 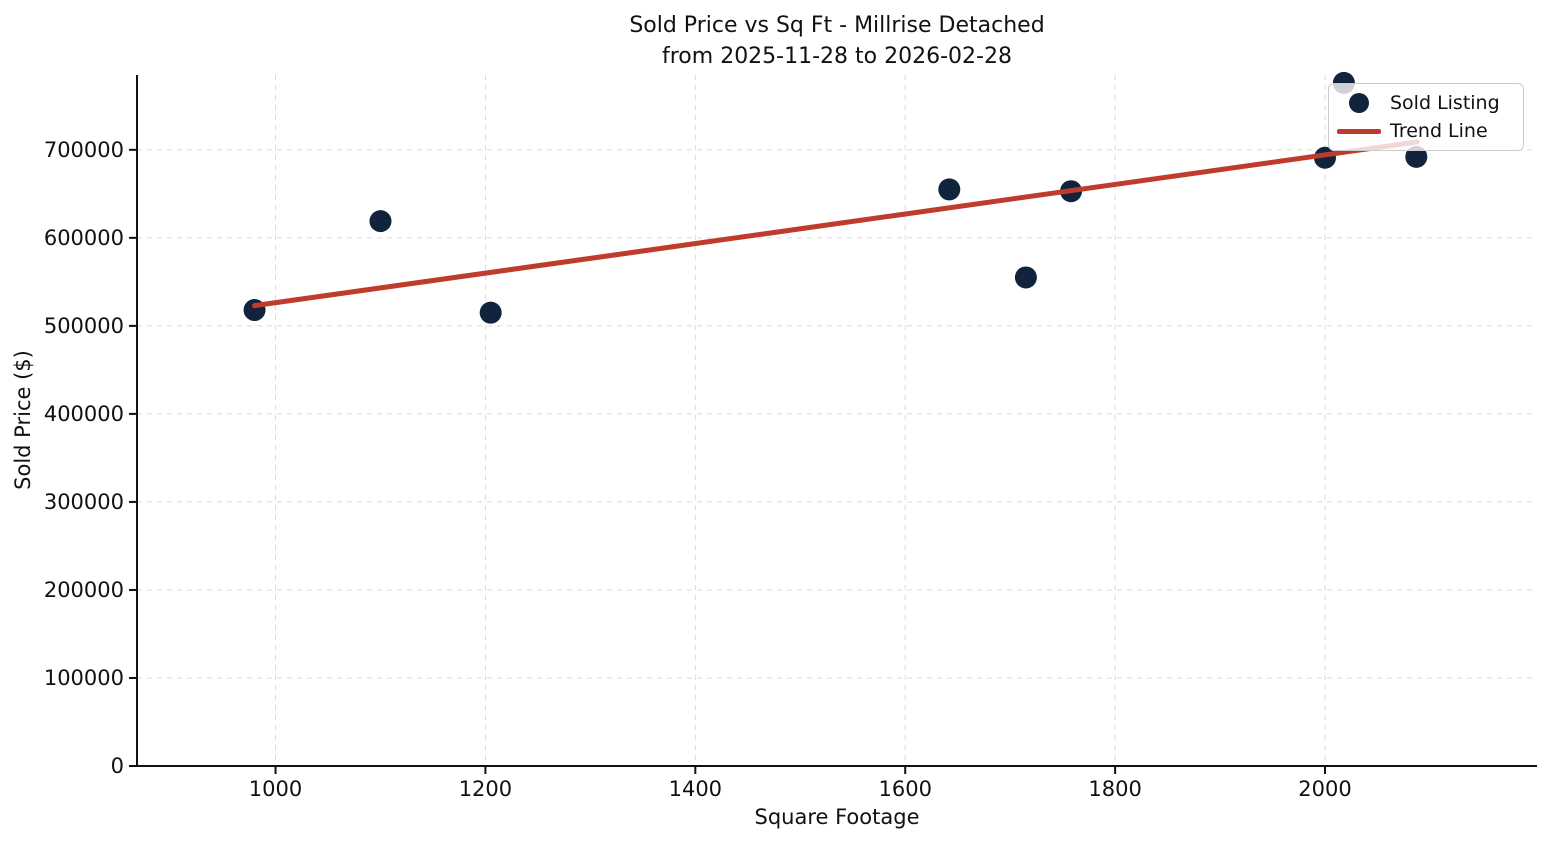 I want to click on legend: Sold Listing Trend Line, so click(x=1426, y=117).